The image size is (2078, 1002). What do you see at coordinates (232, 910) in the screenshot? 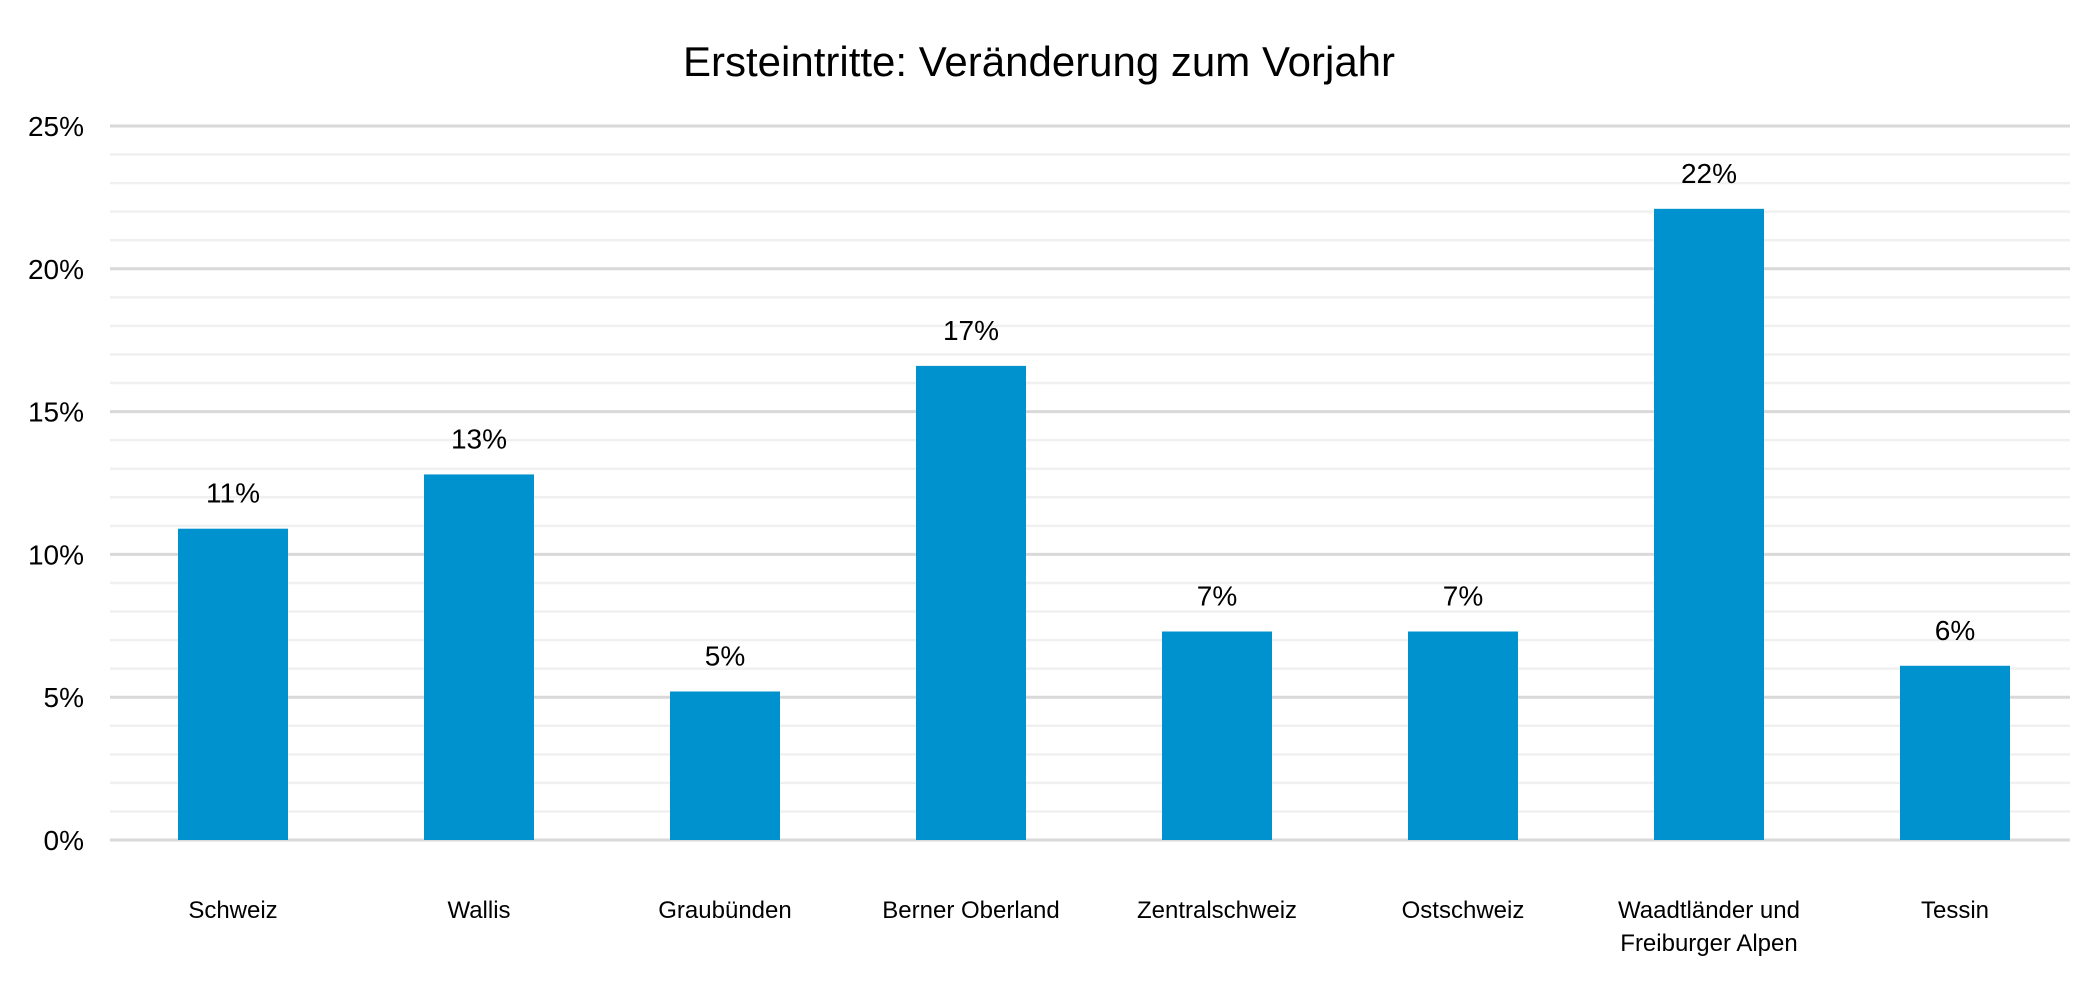
I see `x-category-label: Schweiz` at bounding box center [232, 910].